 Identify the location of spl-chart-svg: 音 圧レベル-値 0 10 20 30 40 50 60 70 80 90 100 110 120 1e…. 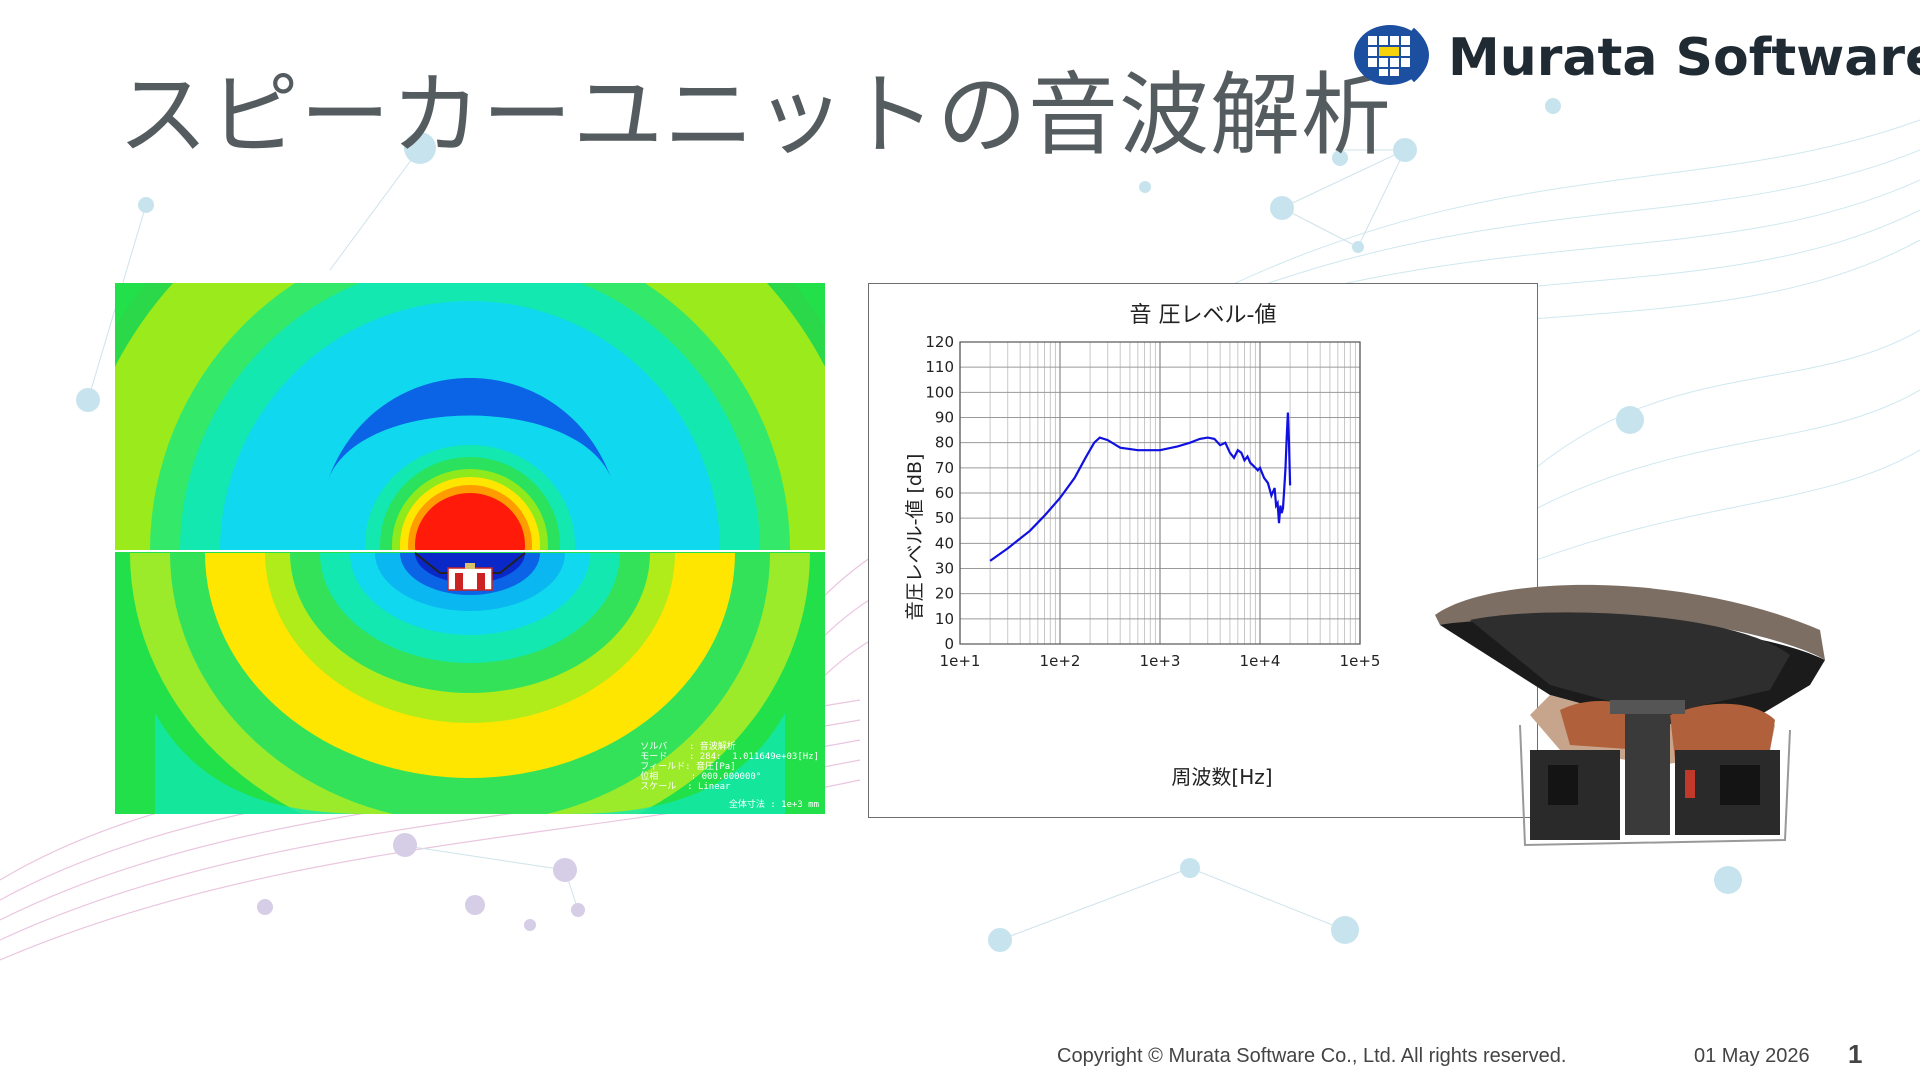
(1142, 546).